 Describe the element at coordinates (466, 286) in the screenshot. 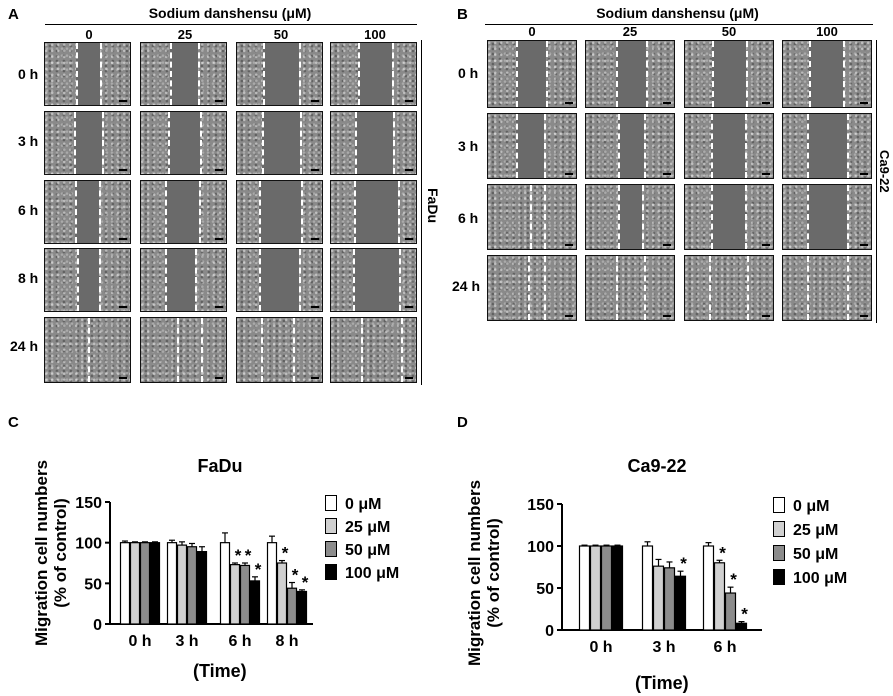

I see `time-label-b-24h: 24 h` at that location.